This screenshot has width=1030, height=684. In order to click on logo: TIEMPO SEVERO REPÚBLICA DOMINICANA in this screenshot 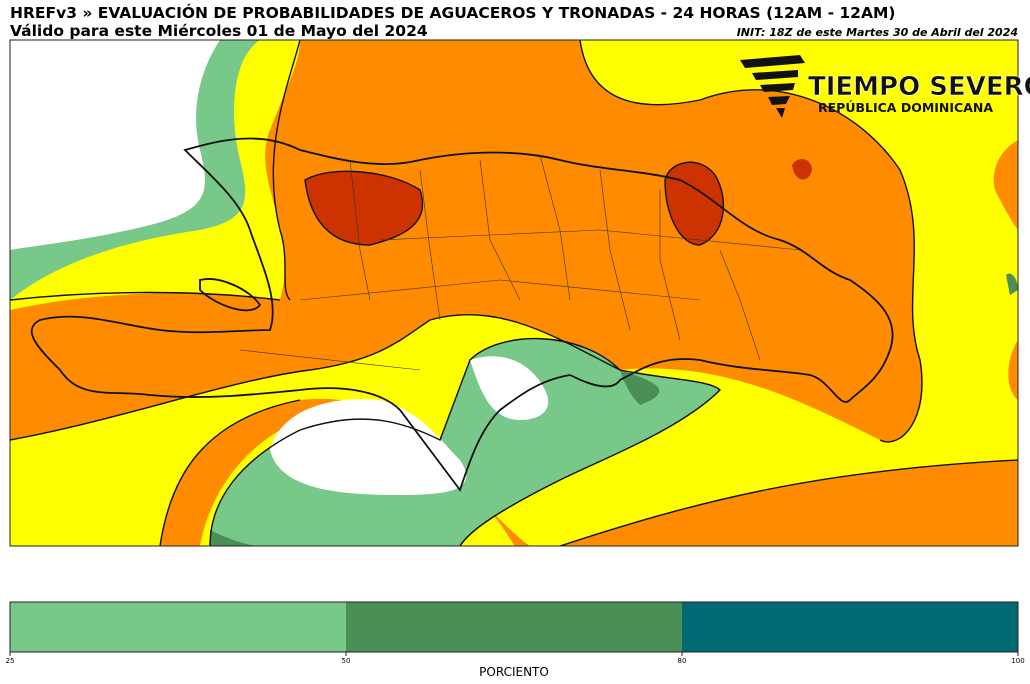, I will do `click(885, 86)`.